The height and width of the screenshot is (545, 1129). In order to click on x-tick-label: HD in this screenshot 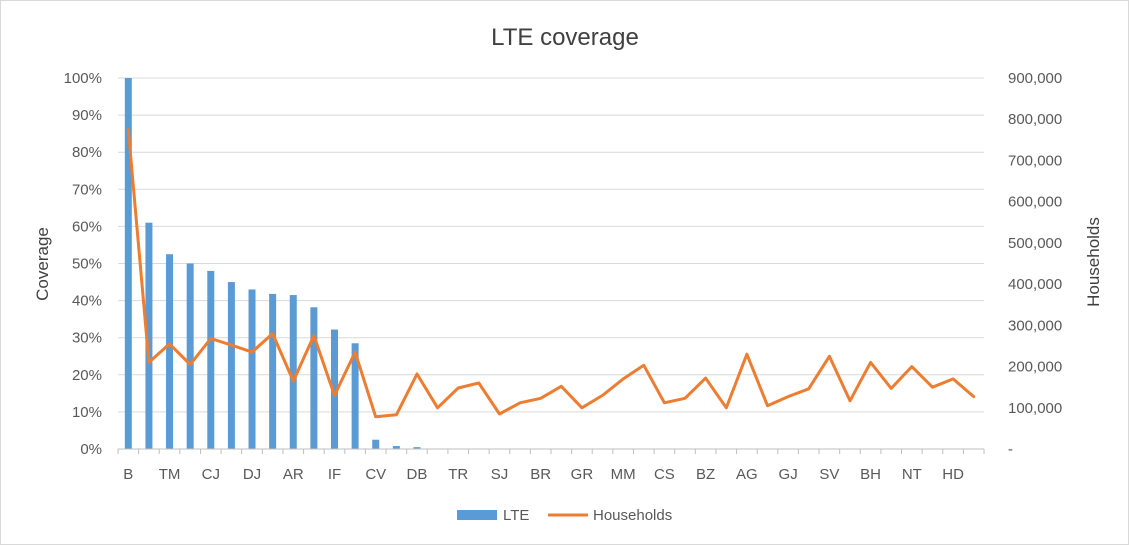, I will do `click(953, 474)`.